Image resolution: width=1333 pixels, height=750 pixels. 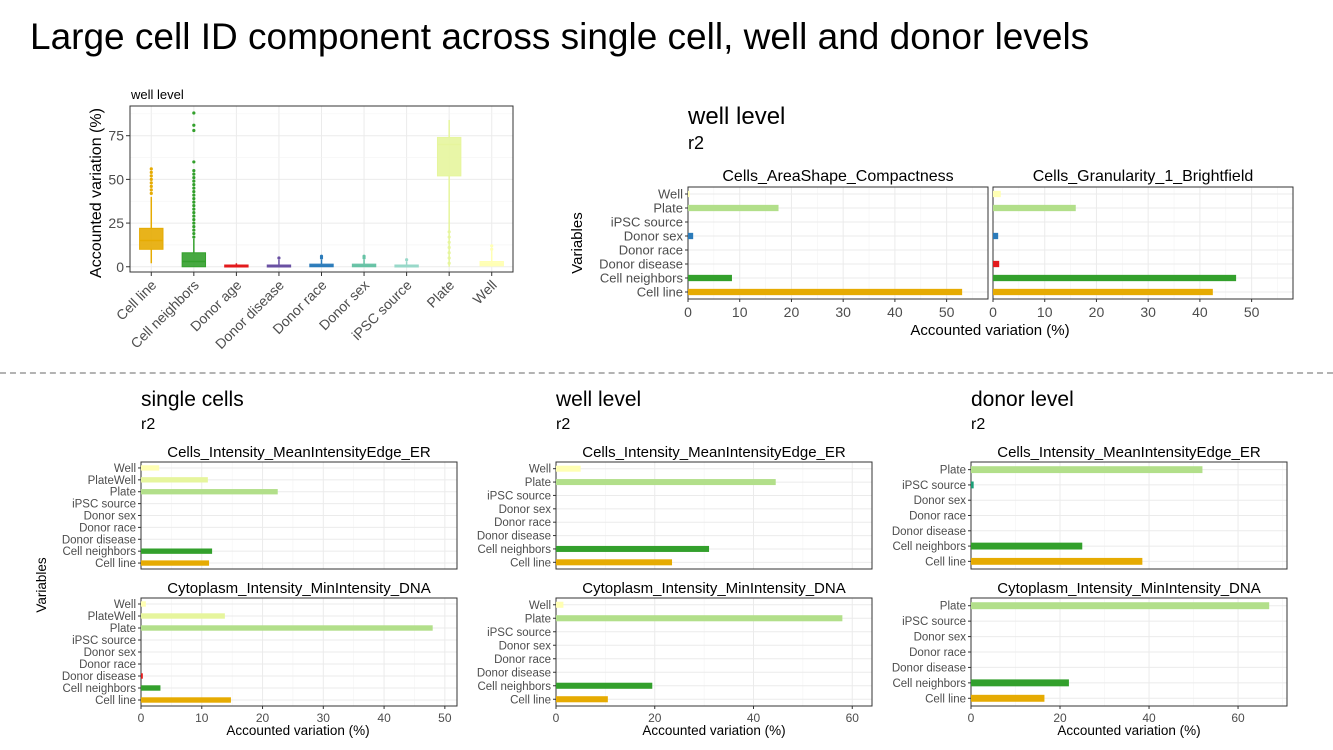 I want to click on x-tick-label: 0, so click(x=556, y=718).